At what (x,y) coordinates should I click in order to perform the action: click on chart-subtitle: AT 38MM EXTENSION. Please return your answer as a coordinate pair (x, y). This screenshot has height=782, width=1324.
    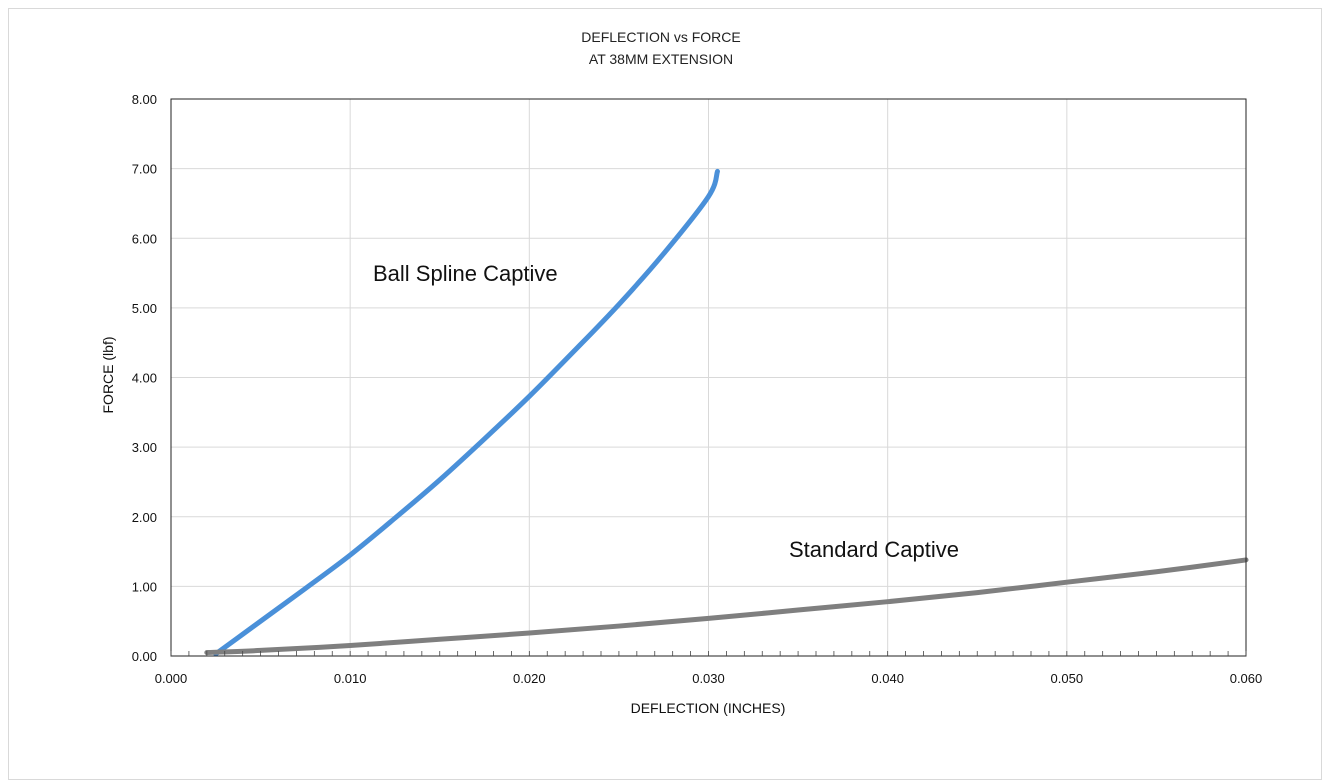
    Looking at the image, I should click on (661, 59).